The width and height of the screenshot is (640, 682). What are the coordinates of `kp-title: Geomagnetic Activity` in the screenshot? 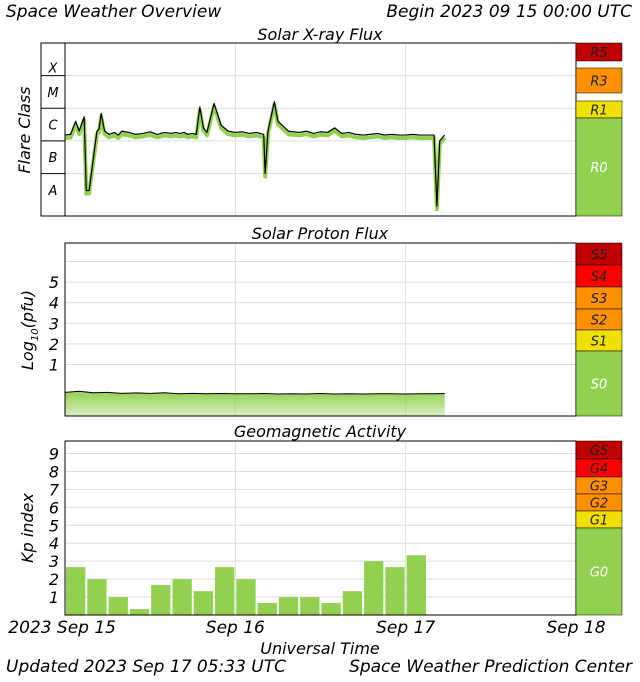 It's located at (320, 431).